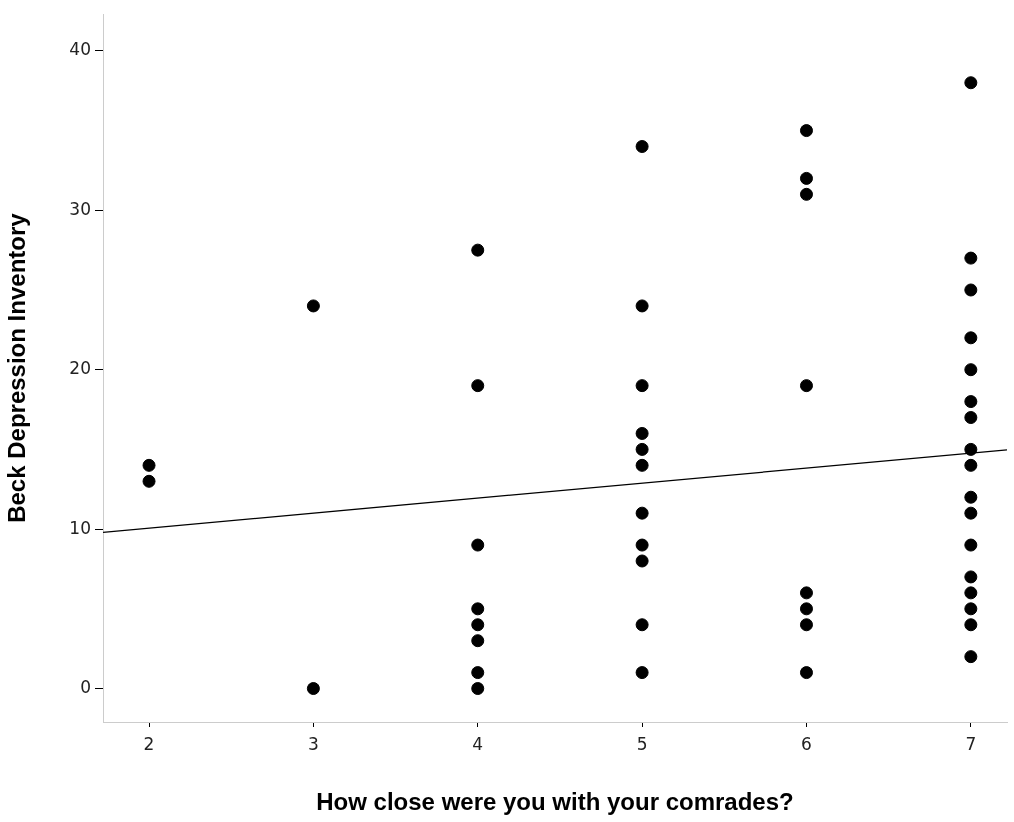 This screenshot has width=1014, height=822. What do you see at coordinates (80, 368) in the screenshot?
I see `y-tick-label: 20` at bounding box center [80, 368].